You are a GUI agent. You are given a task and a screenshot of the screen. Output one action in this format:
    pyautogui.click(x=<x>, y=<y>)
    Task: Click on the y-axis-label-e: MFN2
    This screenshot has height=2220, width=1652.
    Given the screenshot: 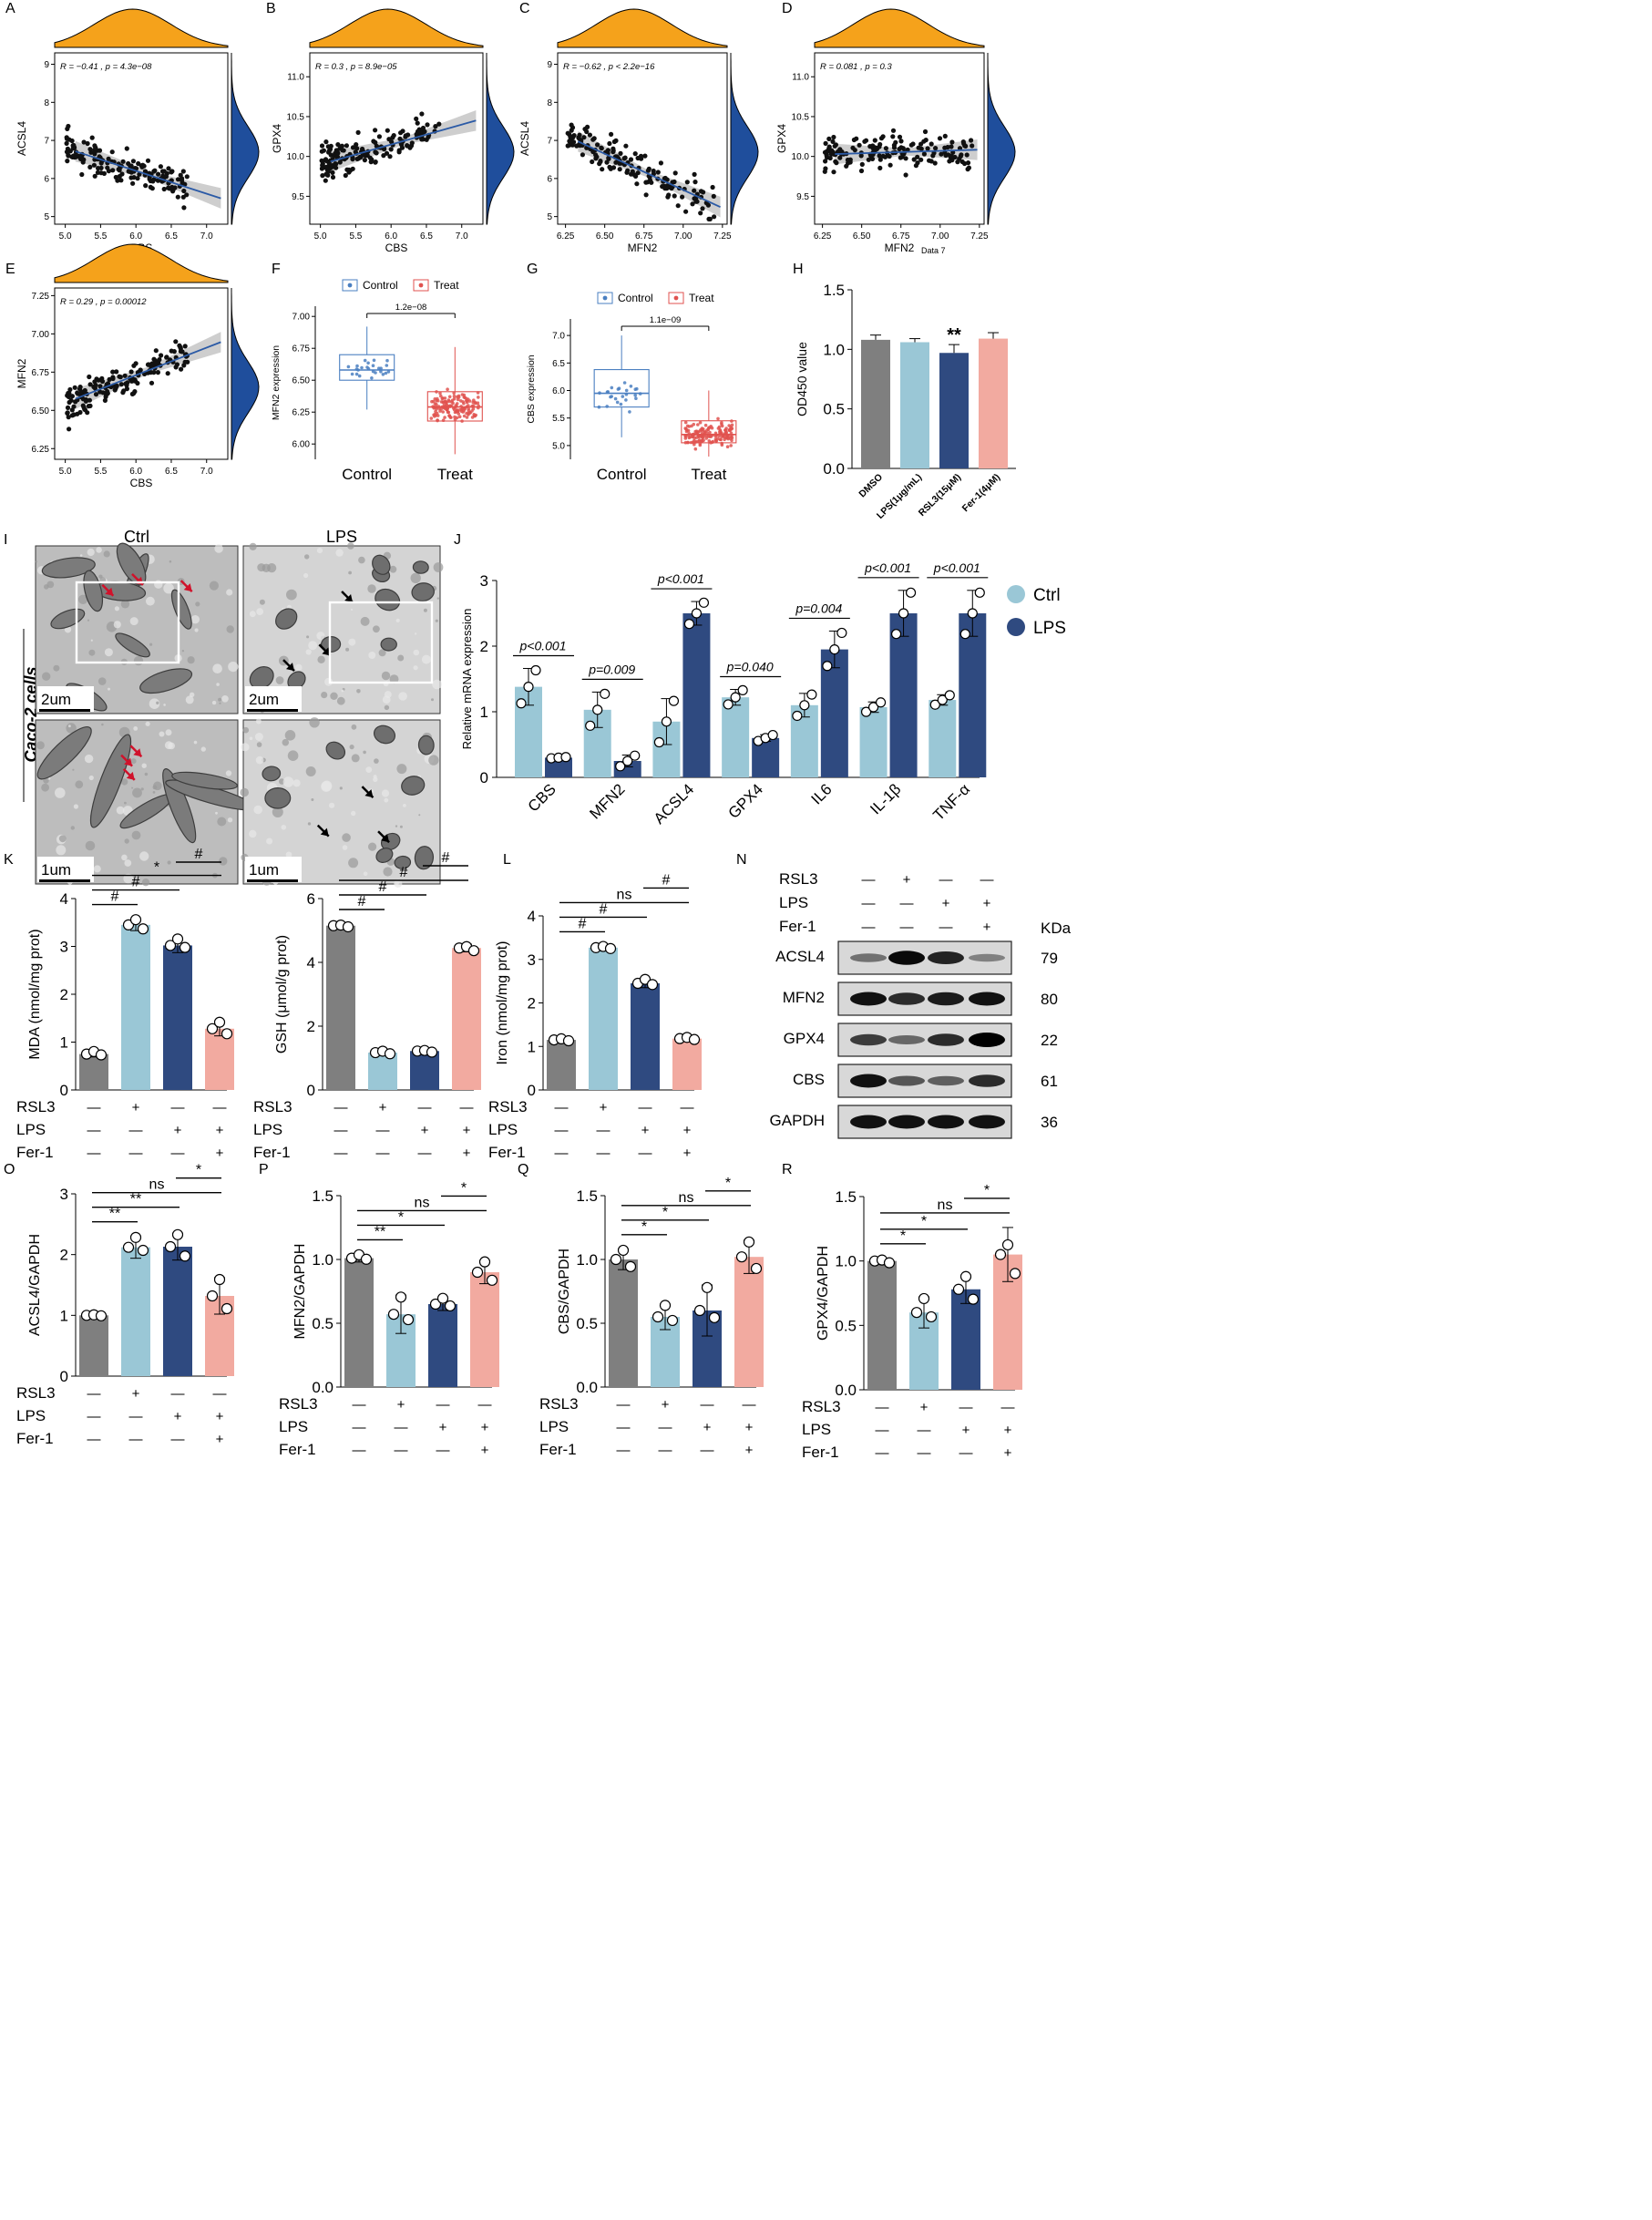 What is the action you would take?
    pyautogui.click(x=21, y=373)
    